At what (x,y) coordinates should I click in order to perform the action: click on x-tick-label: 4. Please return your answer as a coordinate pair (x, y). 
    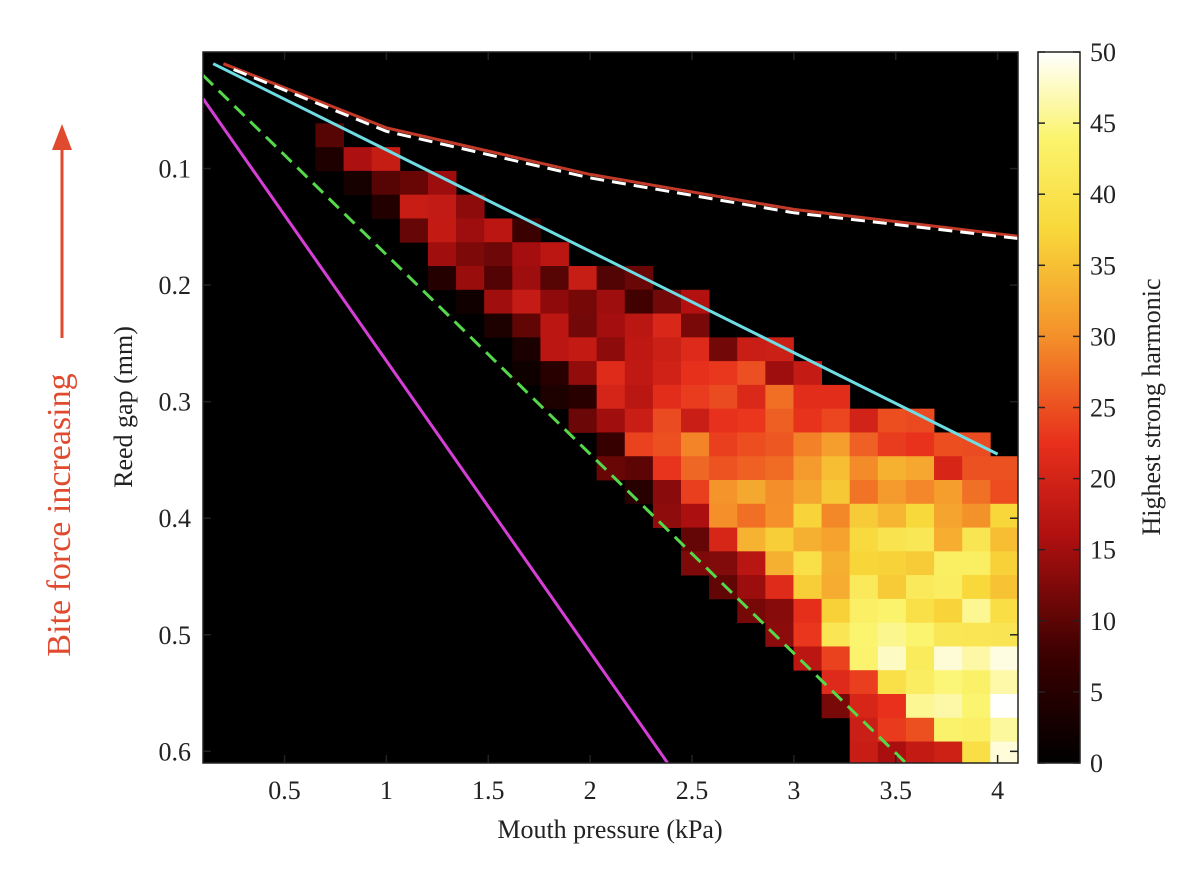
    Looking at the image, I should click on (997, 790).